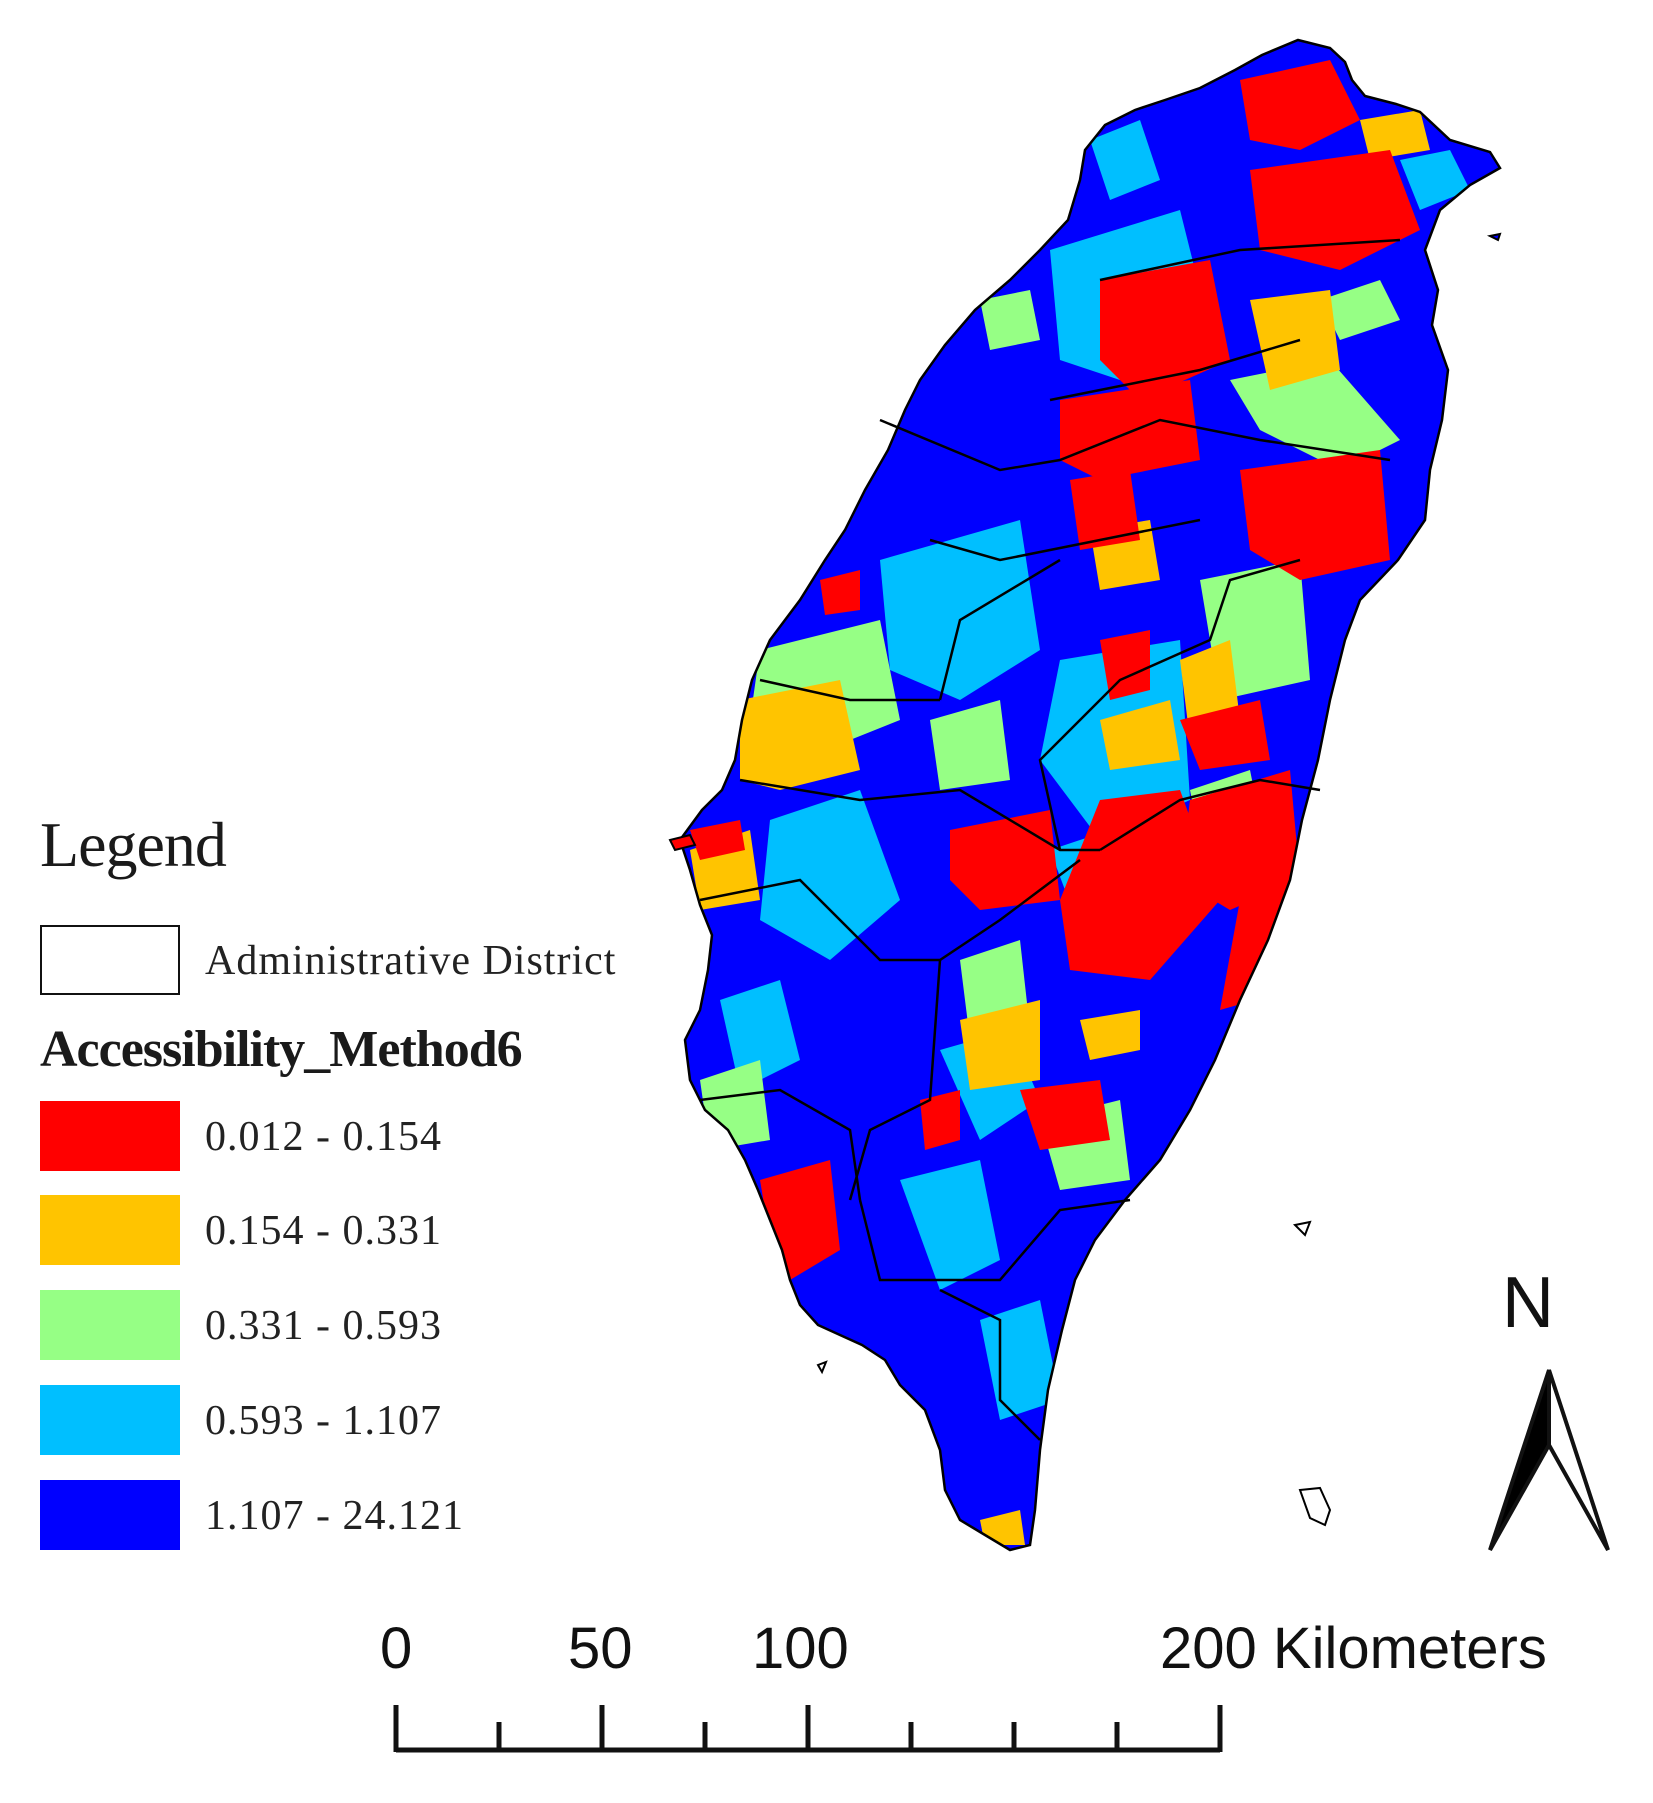 The width and height of the screenshot is (1653, 1803). Describe the element at coordinates (600, 1648) in the screenshot. I see `scale-label-50: 50` at that location.